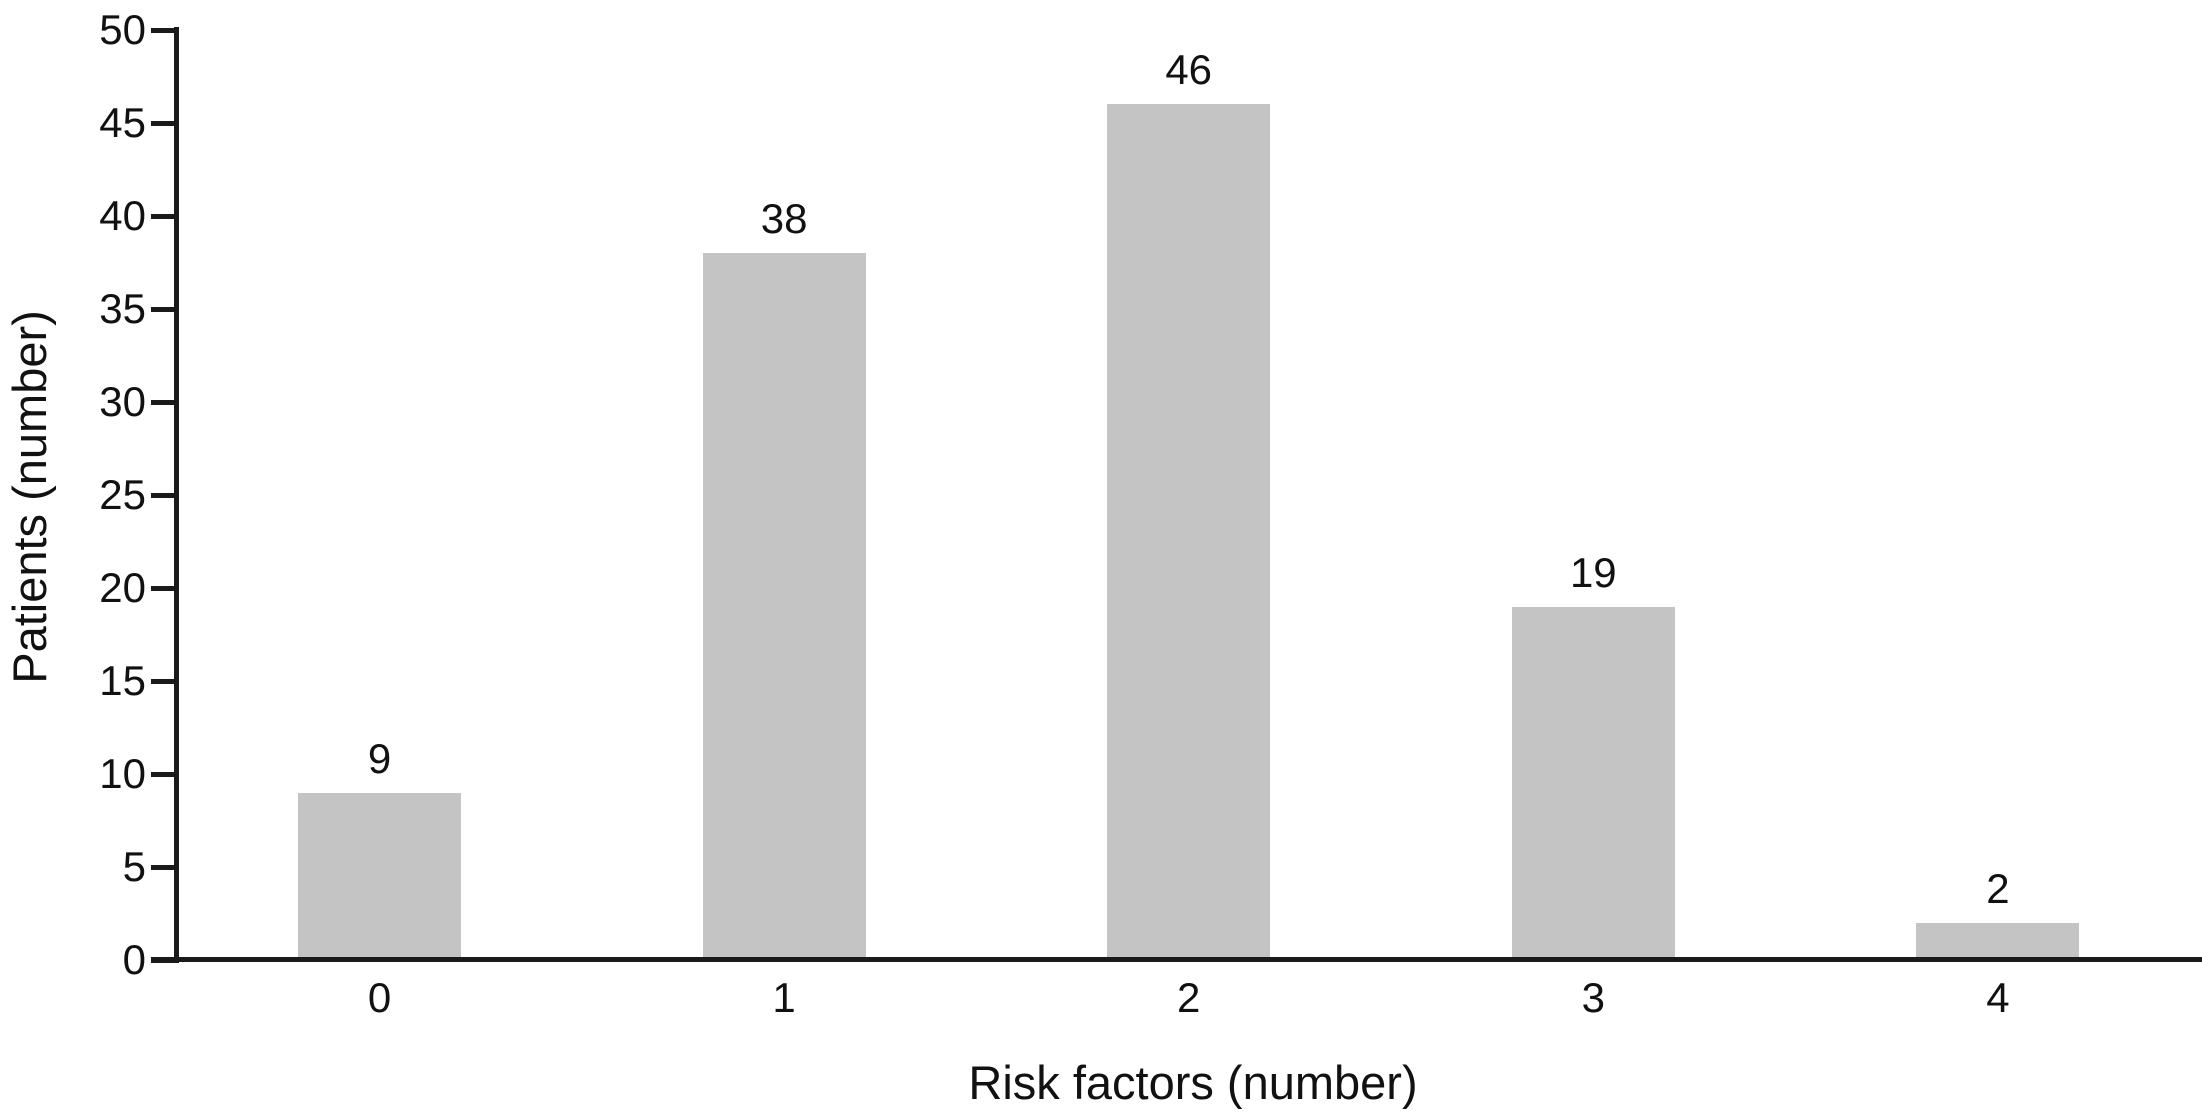 Image resolution: width=2202 pixels, height=1118 pixels. I want to click on bar-value-label: 19, so click(1593, 572).